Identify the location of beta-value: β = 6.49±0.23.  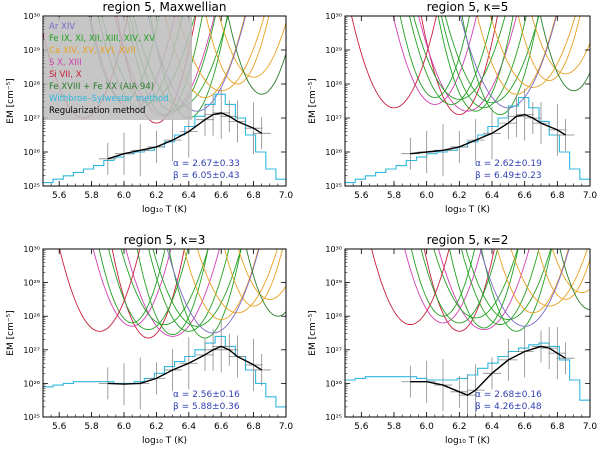
(508, 176).